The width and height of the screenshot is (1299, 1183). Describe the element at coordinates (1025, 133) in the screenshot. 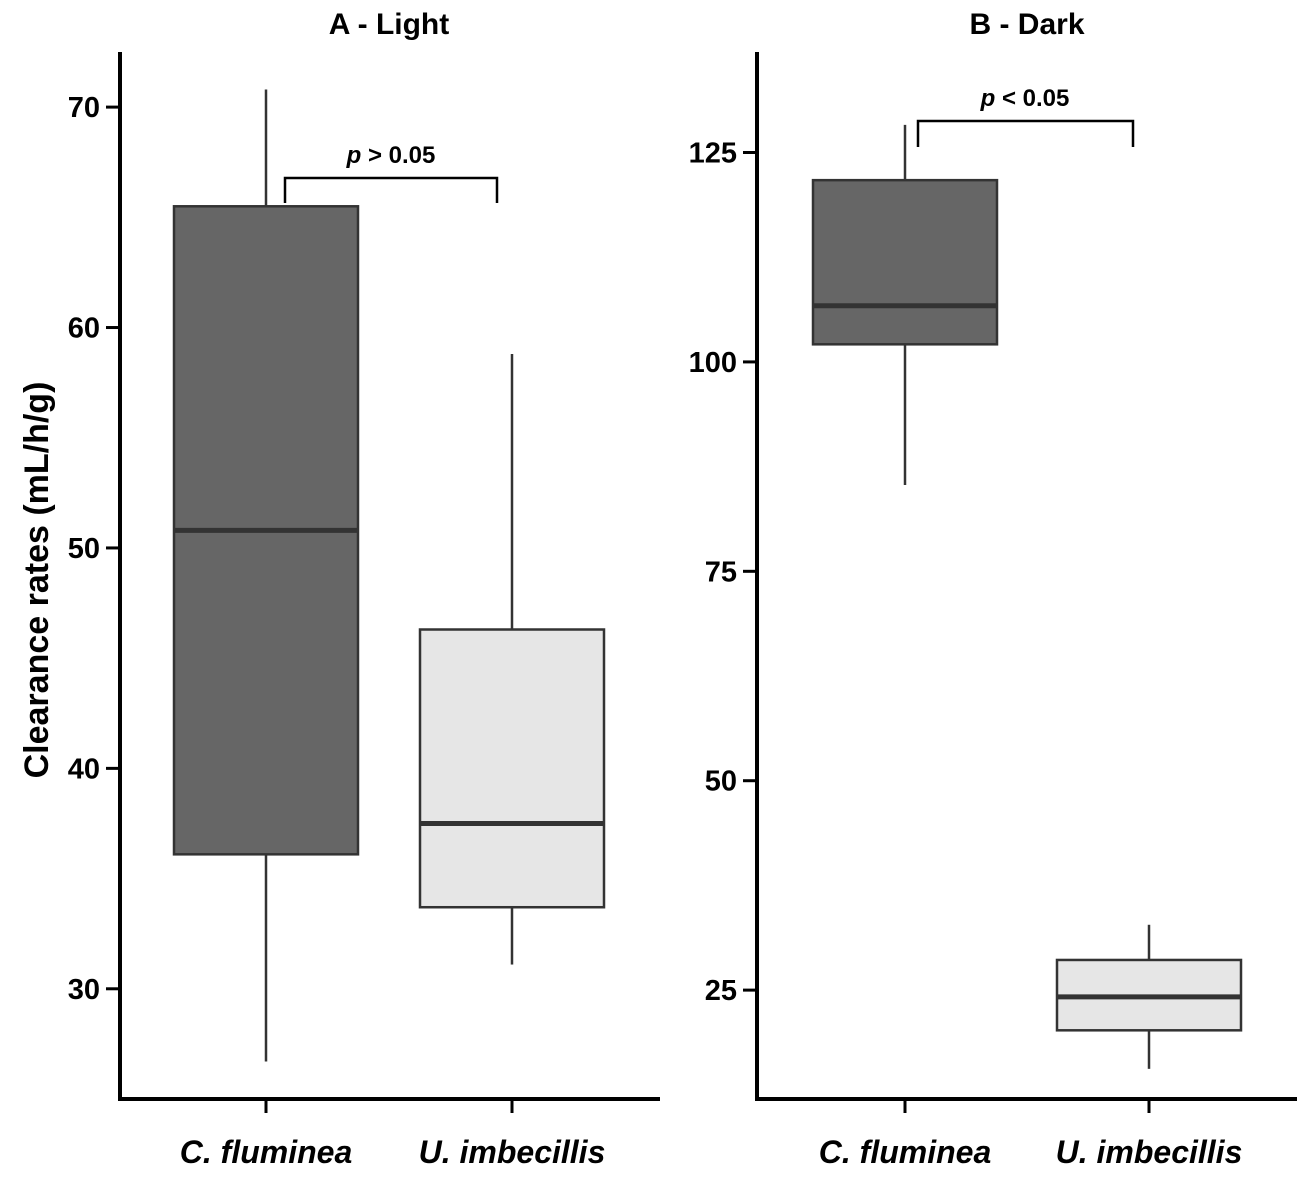

I see `panel-b-bracket-line` at that location.